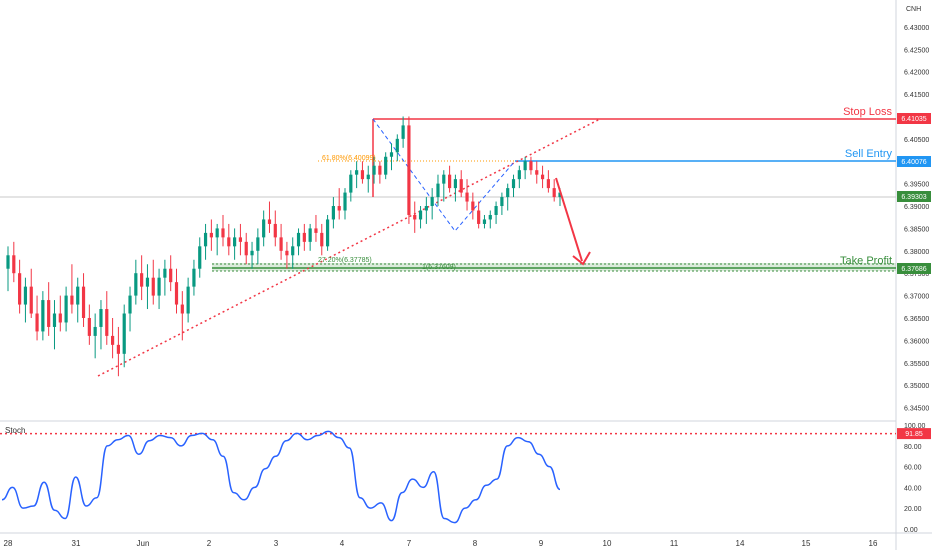  I want to click on stoch-axis: 100.00 80.00 60.00 40.00 20.00 0.00, so click(915, 478).